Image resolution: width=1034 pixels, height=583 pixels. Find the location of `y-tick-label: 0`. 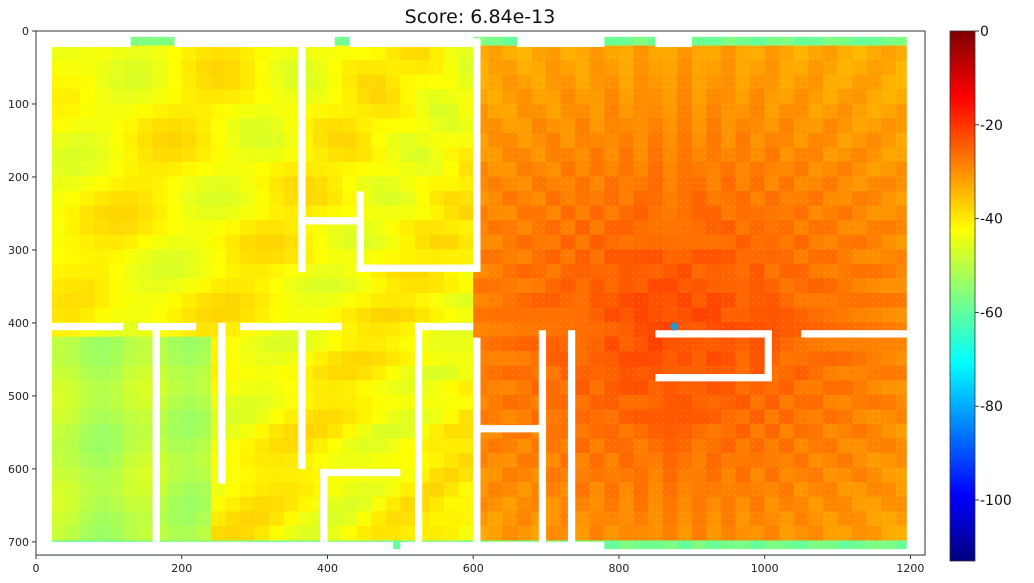

y-tick-label: 0 is located at coordinates (25, 31).